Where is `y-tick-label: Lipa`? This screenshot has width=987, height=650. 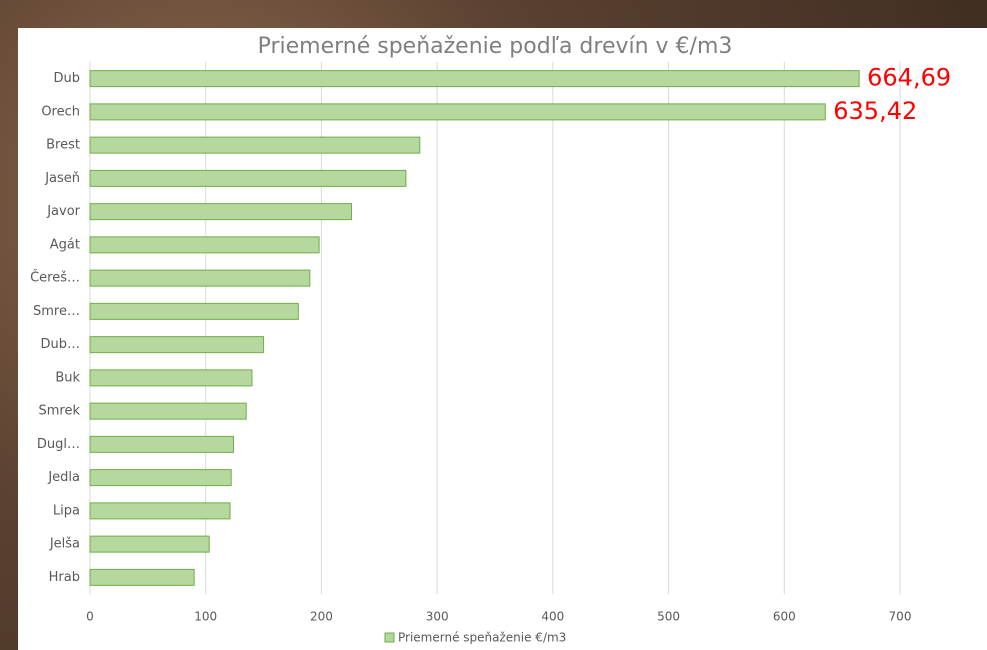
y-tick-label: Lipa is located at coordinates (66, 510).